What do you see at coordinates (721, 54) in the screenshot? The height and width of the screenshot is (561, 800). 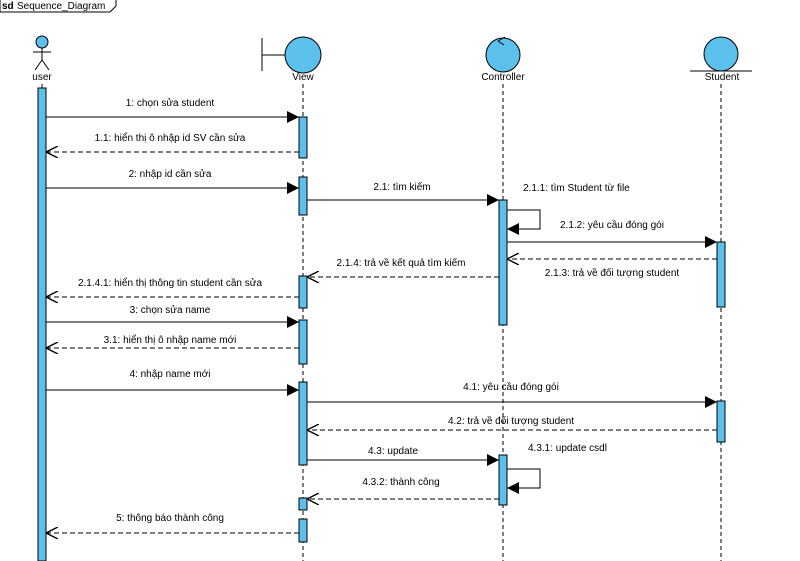 I see `entity-icon` at bounding box center [721, 54].